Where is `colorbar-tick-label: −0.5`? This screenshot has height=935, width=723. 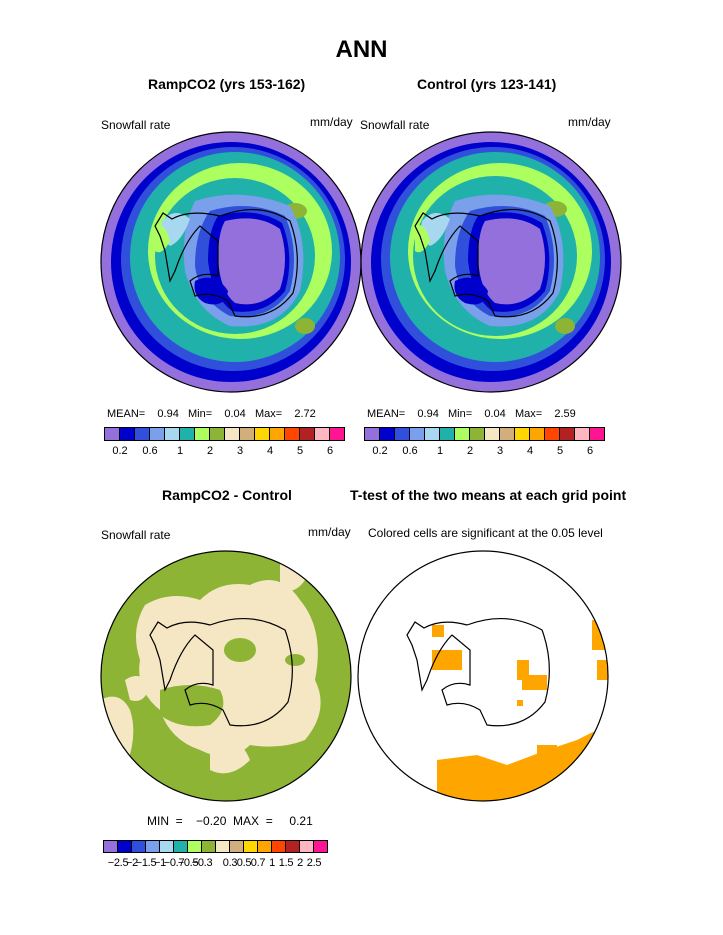 colorbar-tick-label: −0.5 is located at coordinates (188, 863).